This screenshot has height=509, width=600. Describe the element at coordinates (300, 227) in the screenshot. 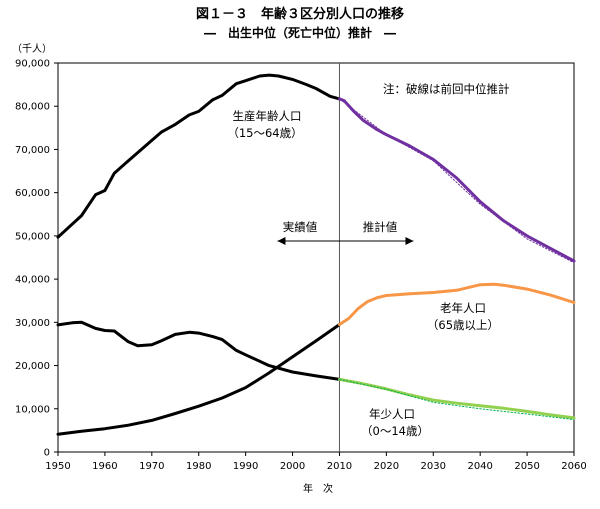

I see `arrow-left-label: 実績値` at that location.